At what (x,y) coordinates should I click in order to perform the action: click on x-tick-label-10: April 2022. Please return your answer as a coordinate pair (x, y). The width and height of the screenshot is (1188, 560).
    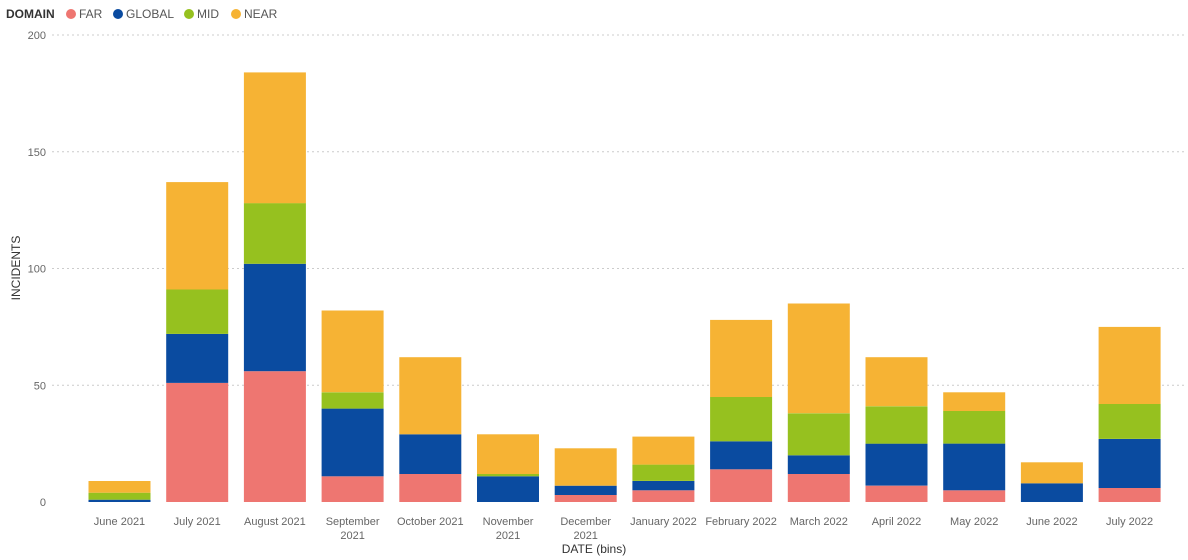
    Looking at the image, I should click on (897, 522).